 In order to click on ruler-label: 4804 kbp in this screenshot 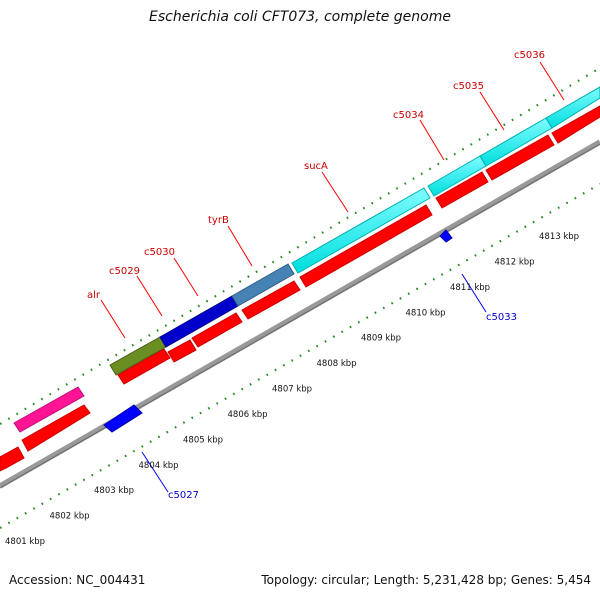, I will do `click(159, 466)`.